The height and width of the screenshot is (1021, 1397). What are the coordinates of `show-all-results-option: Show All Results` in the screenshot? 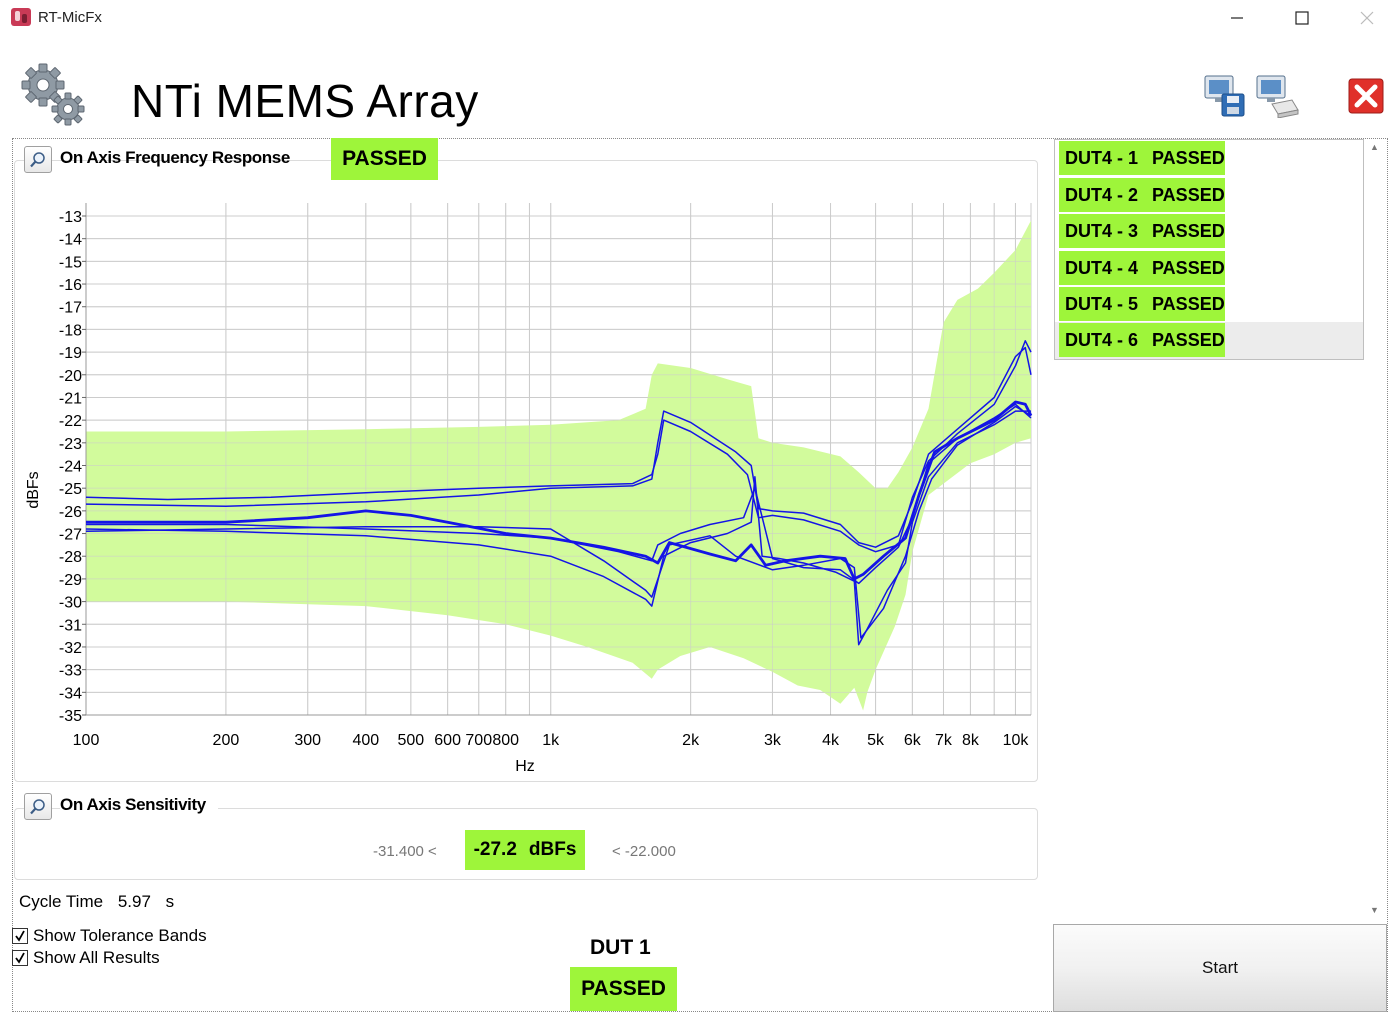 It's located at (86, 958).